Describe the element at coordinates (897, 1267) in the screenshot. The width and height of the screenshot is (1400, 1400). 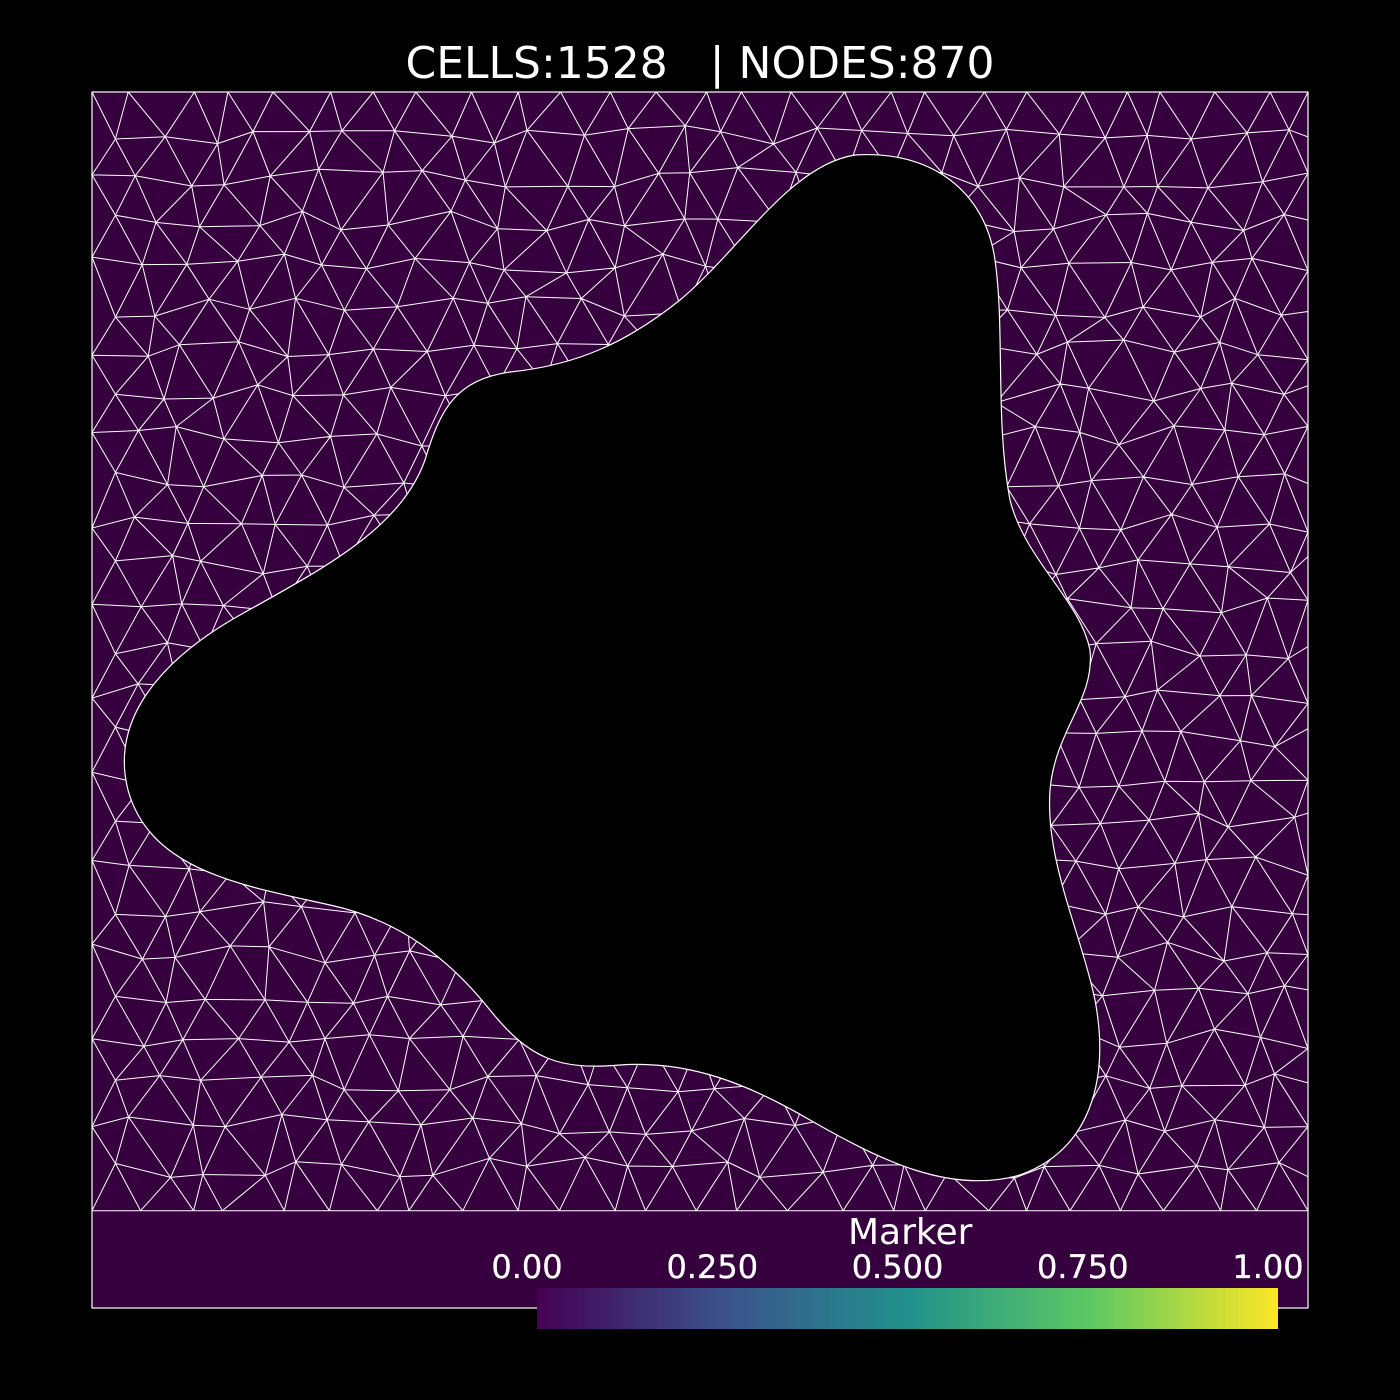
I see `colorbar-tick-label: 0.500` at that location.